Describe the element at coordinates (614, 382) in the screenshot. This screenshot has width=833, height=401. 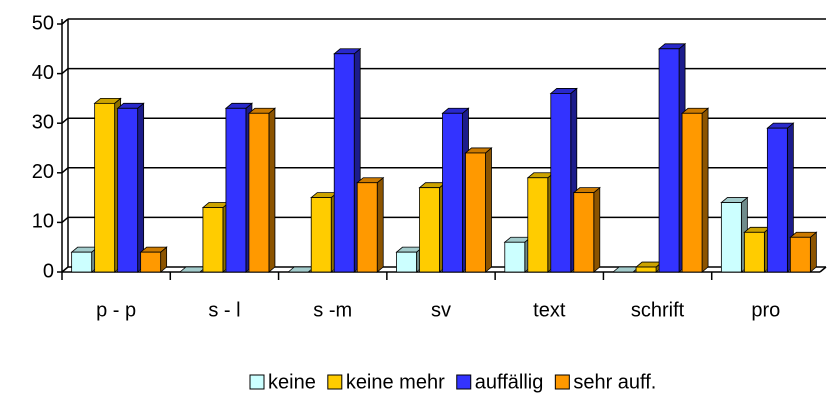
I see `legend-label: sehr auff.` at that location.